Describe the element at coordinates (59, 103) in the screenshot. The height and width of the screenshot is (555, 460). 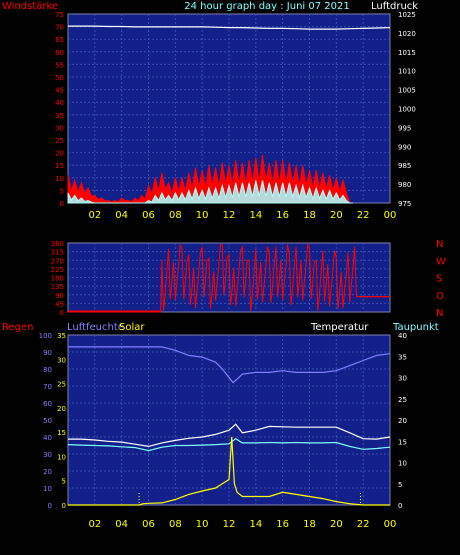
I see `windstaerke-tick-label: 40` at that location.